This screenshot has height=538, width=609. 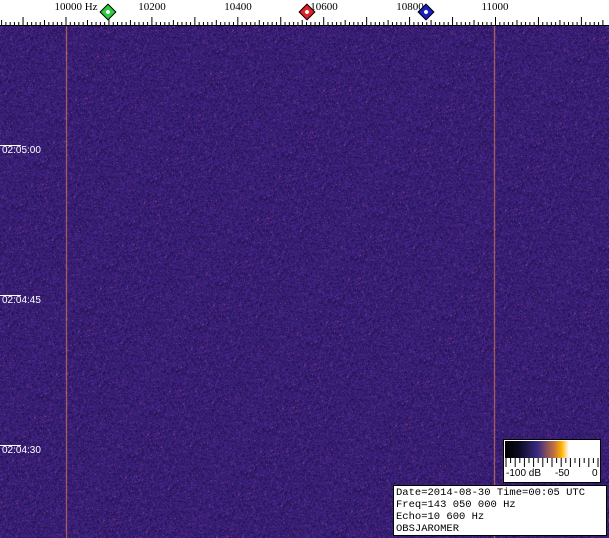 I want to click on info-date-time: Date=2014-08-30 Time=00:05 UTC, so click(x=491, y=493).